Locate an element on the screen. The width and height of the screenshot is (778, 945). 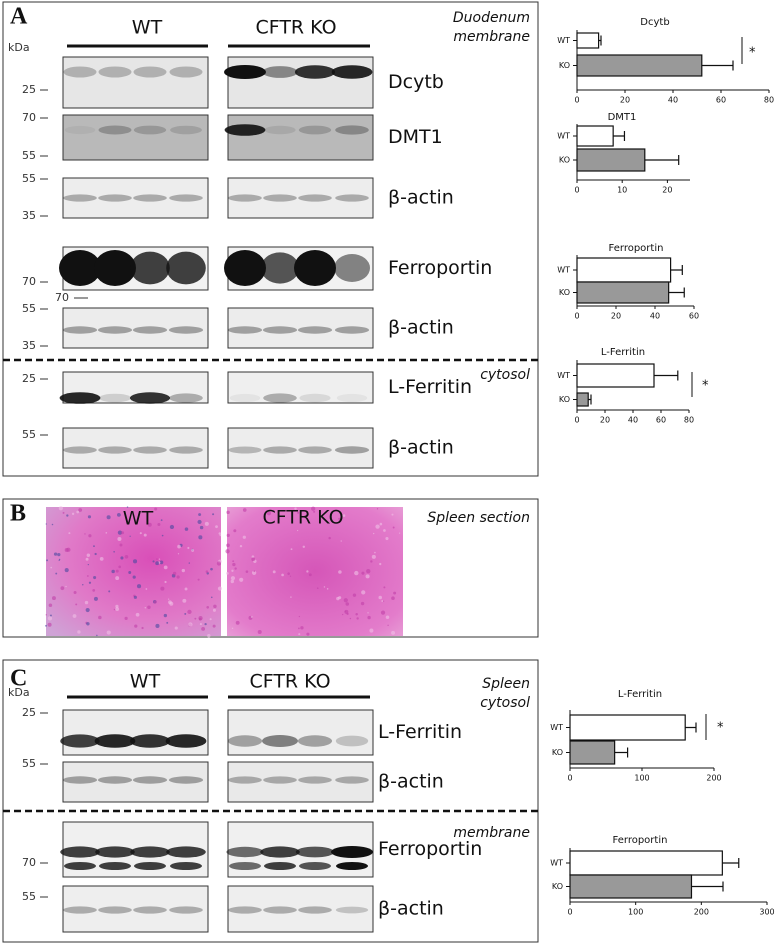
marker-label: 35 is located at coordinates (29, 215).